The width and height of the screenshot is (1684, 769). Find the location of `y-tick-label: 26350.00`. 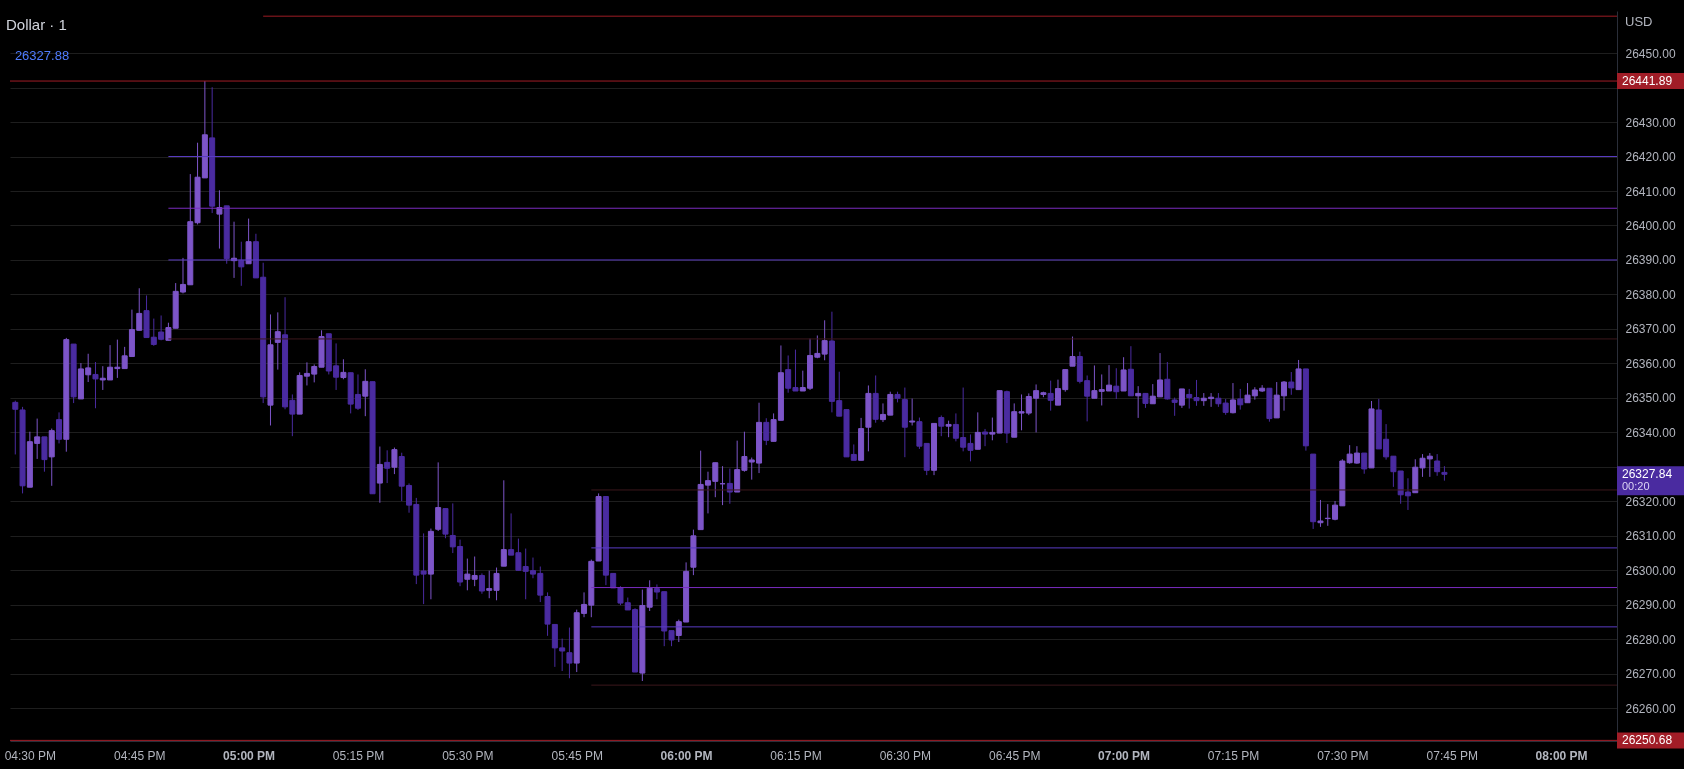

y-tick-label: 26350.00 is located at coordinates (1650, 398).